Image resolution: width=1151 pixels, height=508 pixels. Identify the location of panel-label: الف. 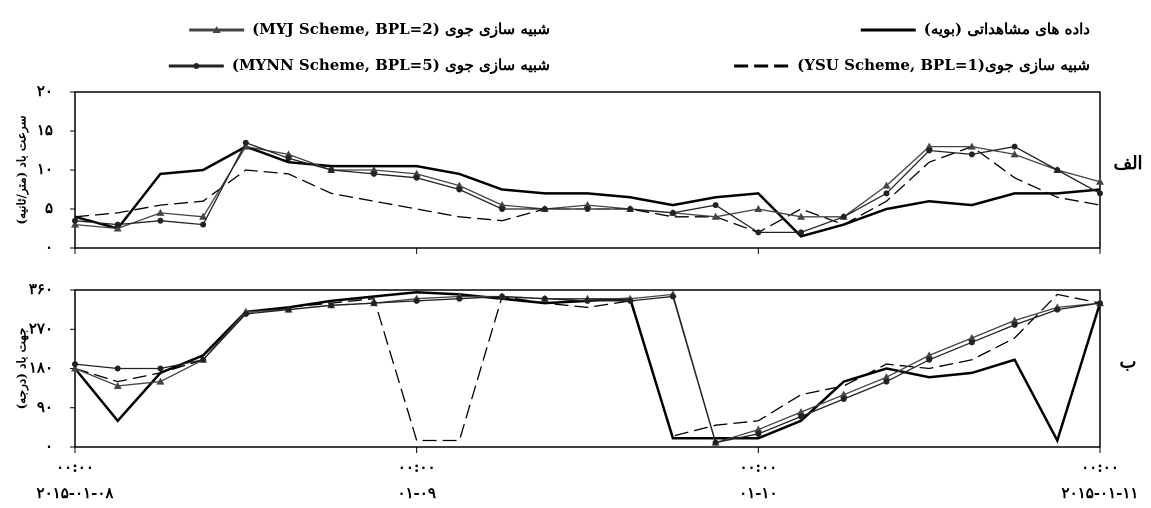
(1127, 163).